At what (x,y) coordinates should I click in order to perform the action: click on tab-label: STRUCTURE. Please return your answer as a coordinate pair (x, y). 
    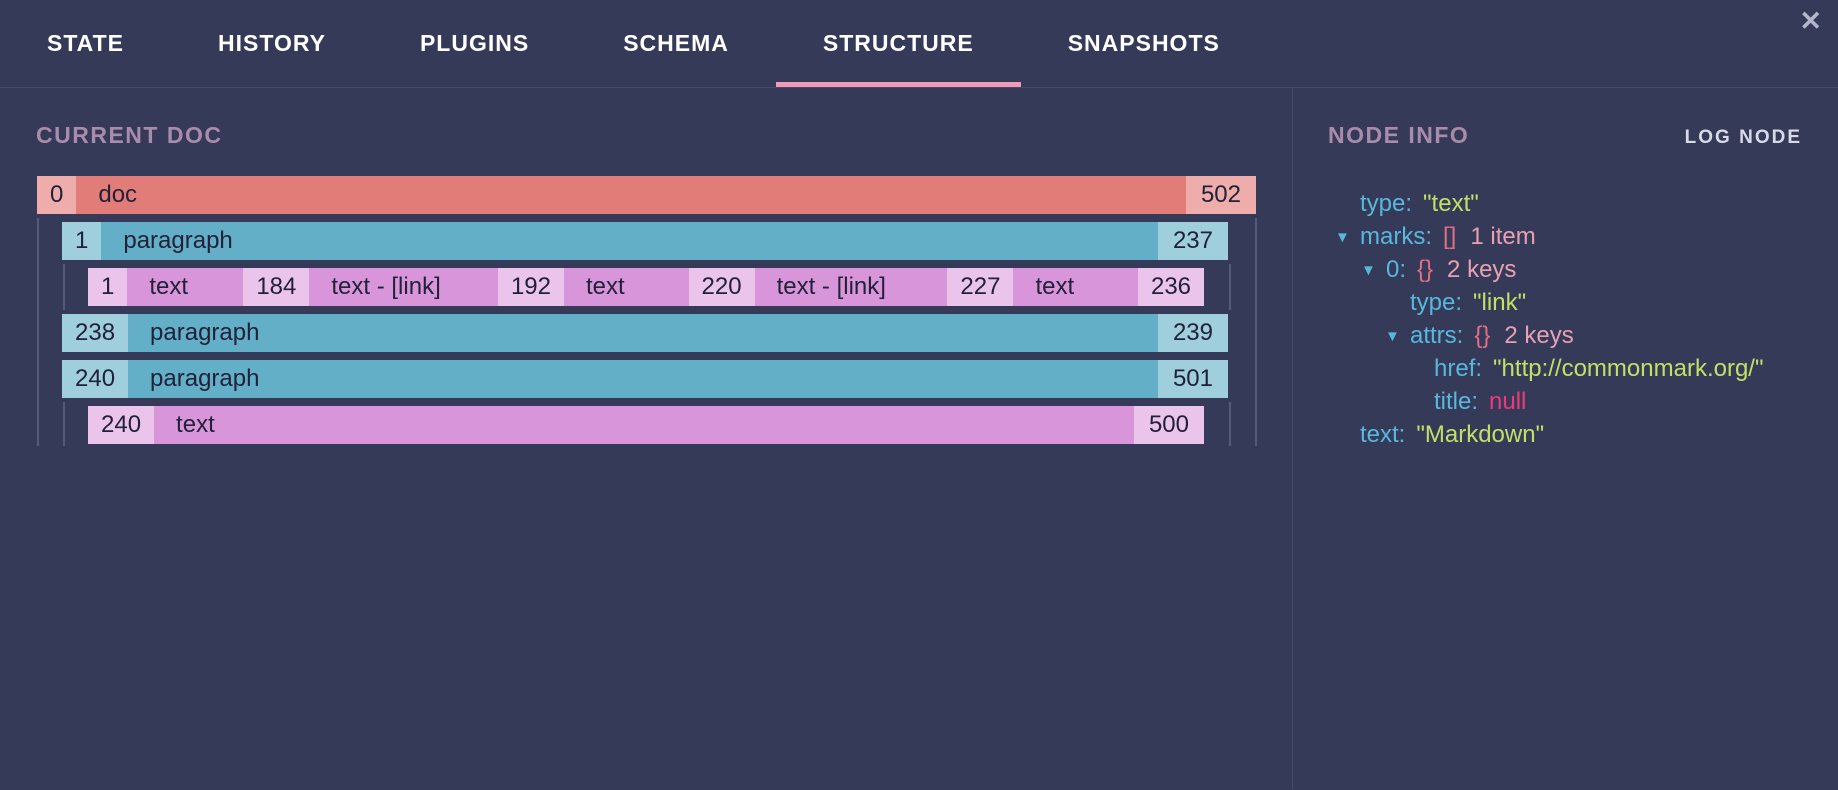
    Looking at the image, I should click on (898, 43).